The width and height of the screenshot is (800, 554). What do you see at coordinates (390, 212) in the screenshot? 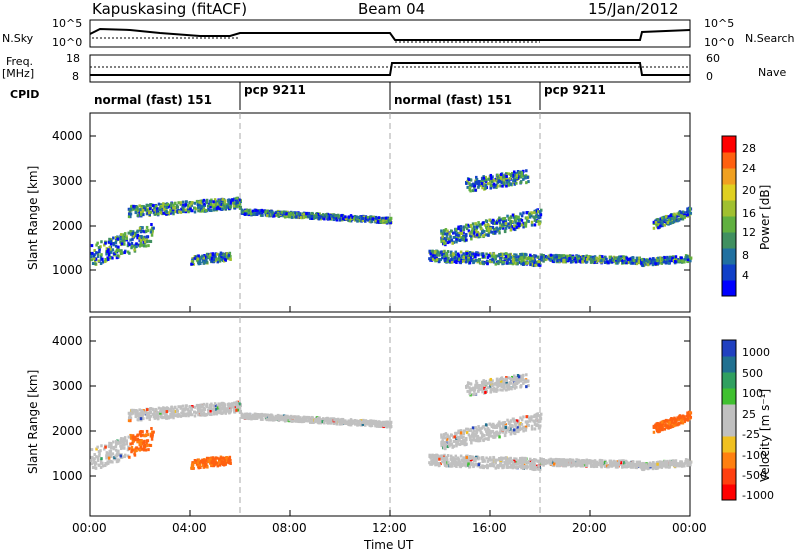
I see `cpid-dashed-line` at bounding box center [390, 212].